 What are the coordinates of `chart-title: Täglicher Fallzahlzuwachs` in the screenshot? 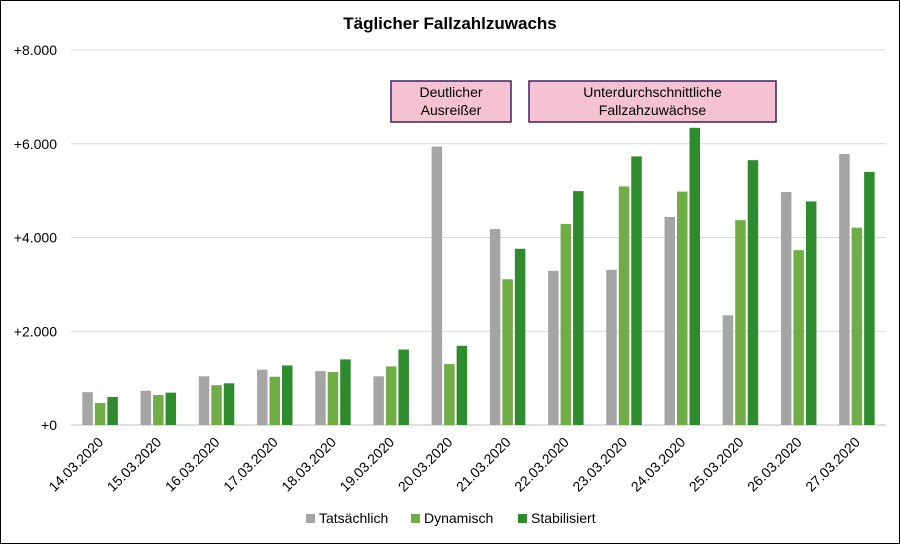 It's located at (450, 23).